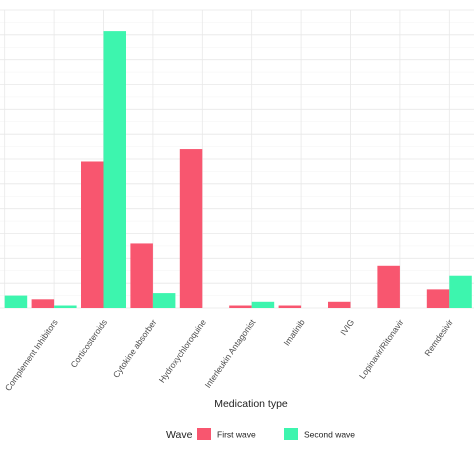 This screenshot has height=474, width=474. What do you see at coordinates (236, 435) in the screenshot?
I see `legend-label: First wave` at bounding box center [236, 435].